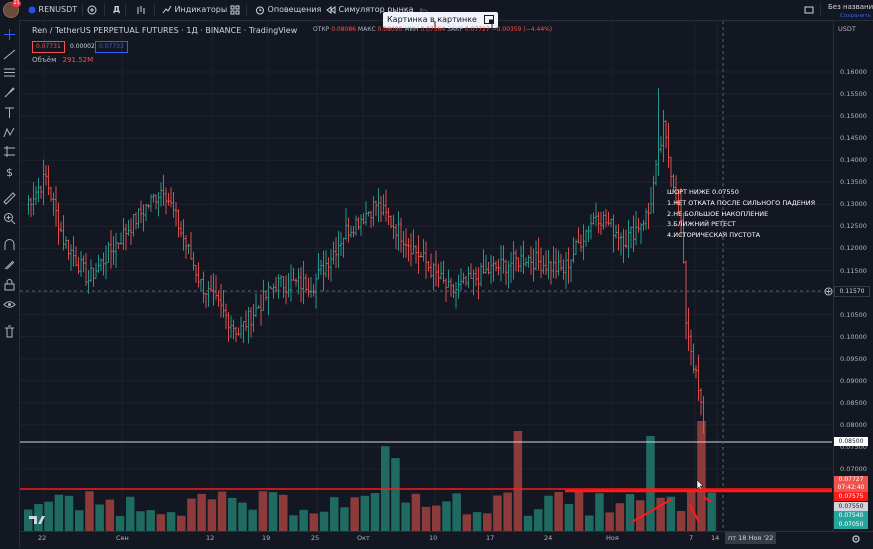 This screenshot has height=549, width=873. Describe the element at coordinates (488, 19) in the screenshot. I see `picture-in-picture-icon` at that location.